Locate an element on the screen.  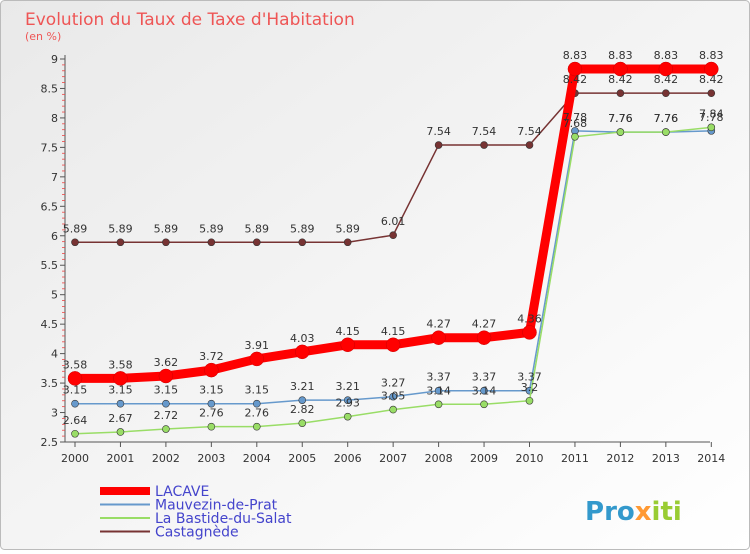
y-tick-label: 5.5 is located at coordinates (50, 265).